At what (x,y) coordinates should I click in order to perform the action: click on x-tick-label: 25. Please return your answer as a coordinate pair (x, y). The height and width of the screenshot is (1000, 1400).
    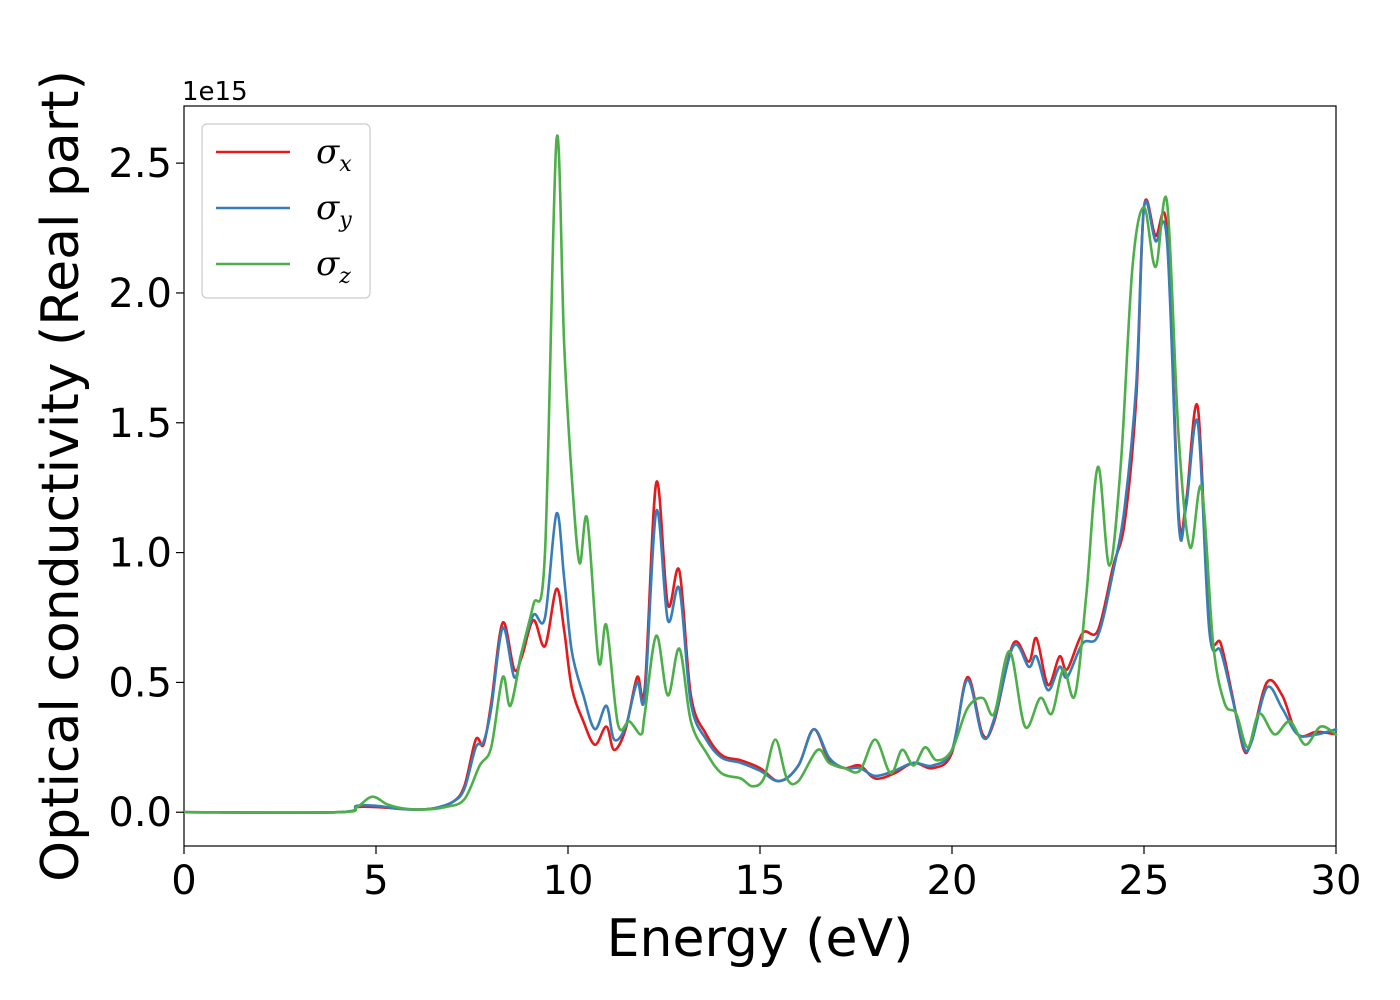
    Looking at the image, I should click on (1144, 881).